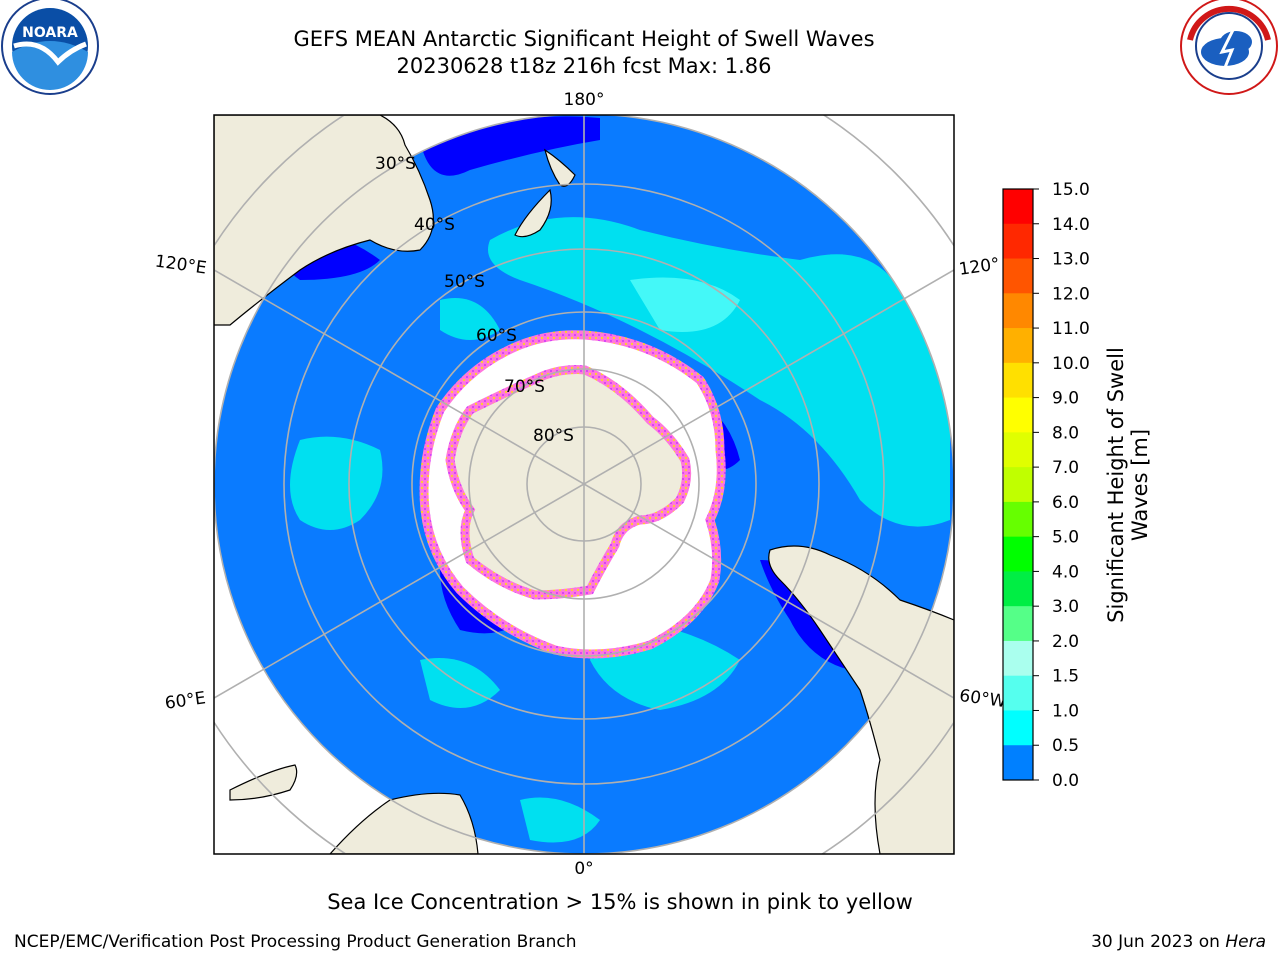 The width and height of the screenshot is (1280, 960). What do you see at coordinates (1065, 503) in the screenshot?
I see `colorbar-tick-label: 6.0` at bounding box center [1065, 503].